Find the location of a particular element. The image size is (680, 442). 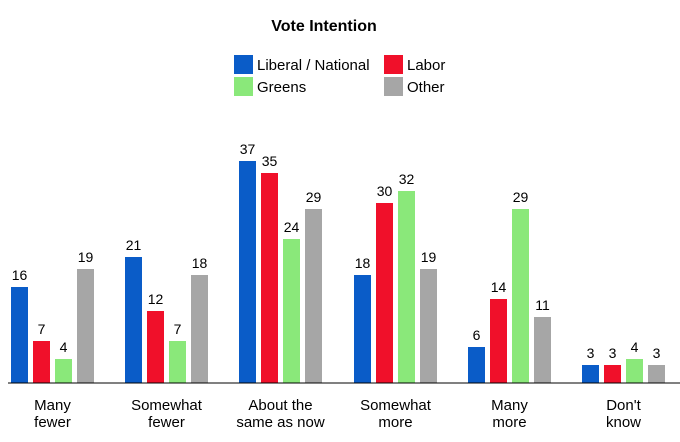

bar-about-the-same-as-now-other is located at coordinates (313, 296).